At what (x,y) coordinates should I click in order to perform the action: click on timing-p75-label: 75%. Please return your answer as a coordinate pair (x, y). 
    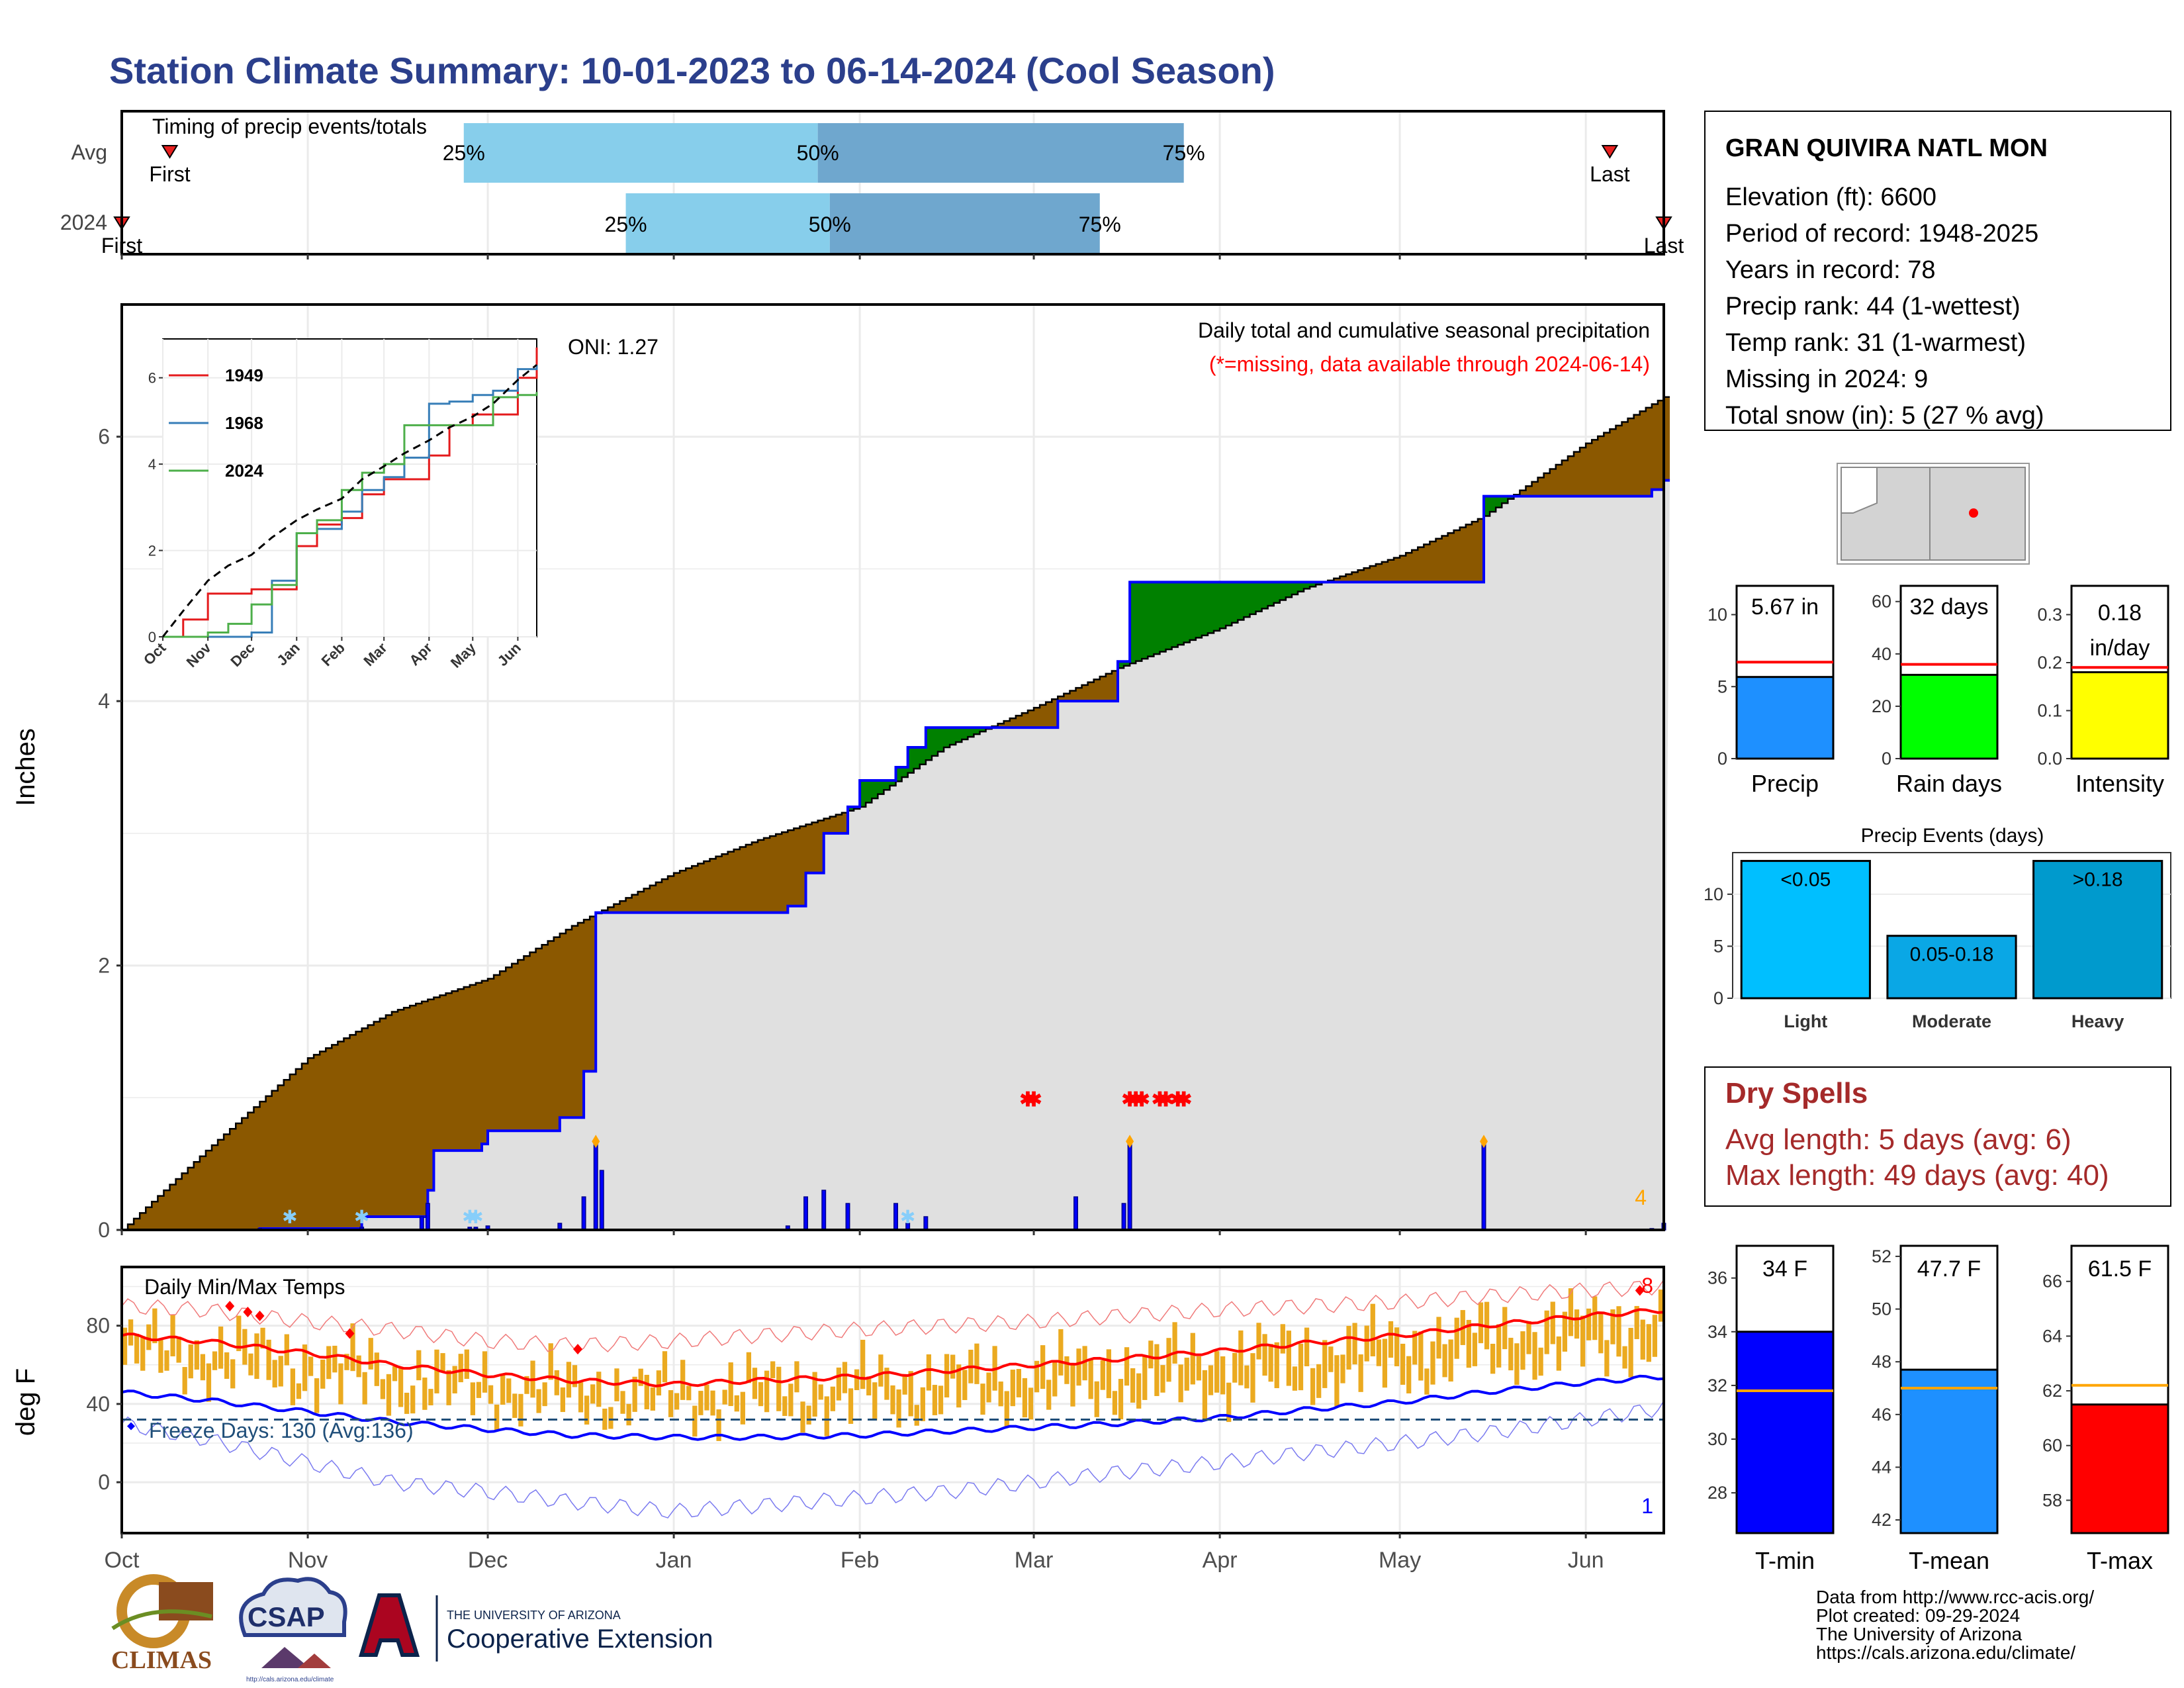
    Looking at the image, I should click on (1184, 153).